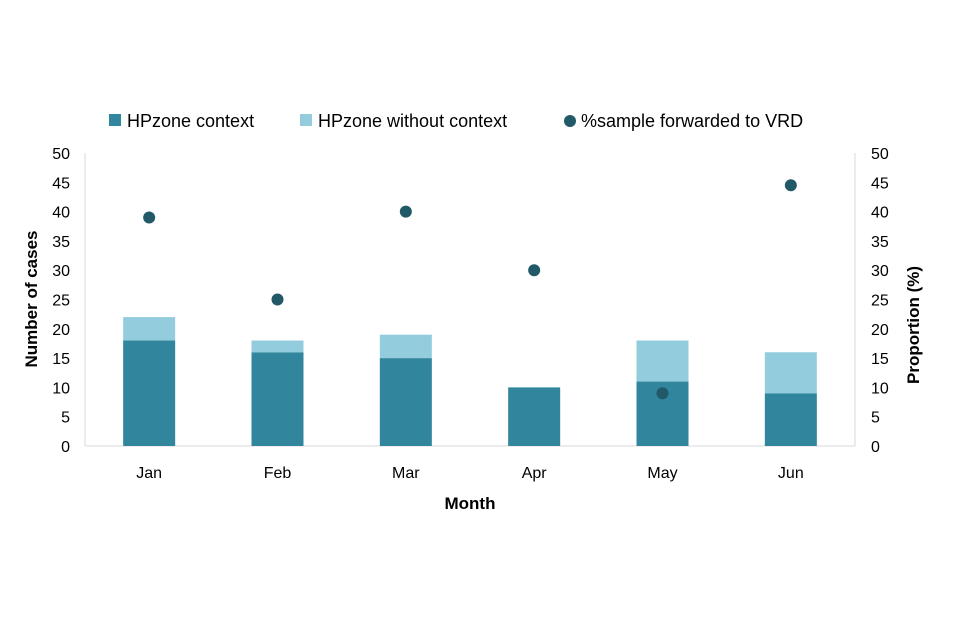 The width and height of the screenshot is (960, 640). Describe the element at coordinates (61, 388) in the screenshot. I see `y-tick-label: 10` at that location.